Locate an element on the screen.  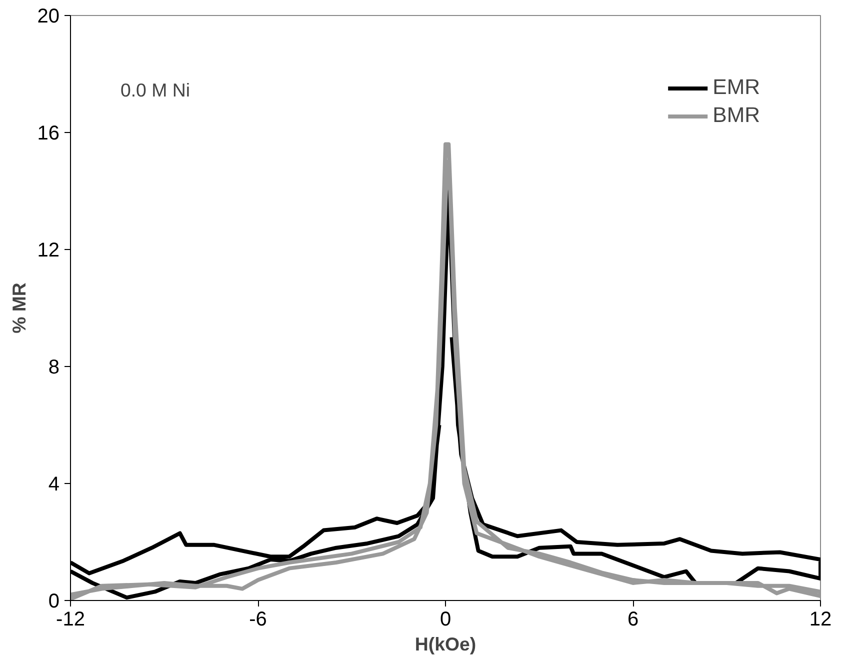
y-tick-label: 8 is located at coordinates (54, 367).